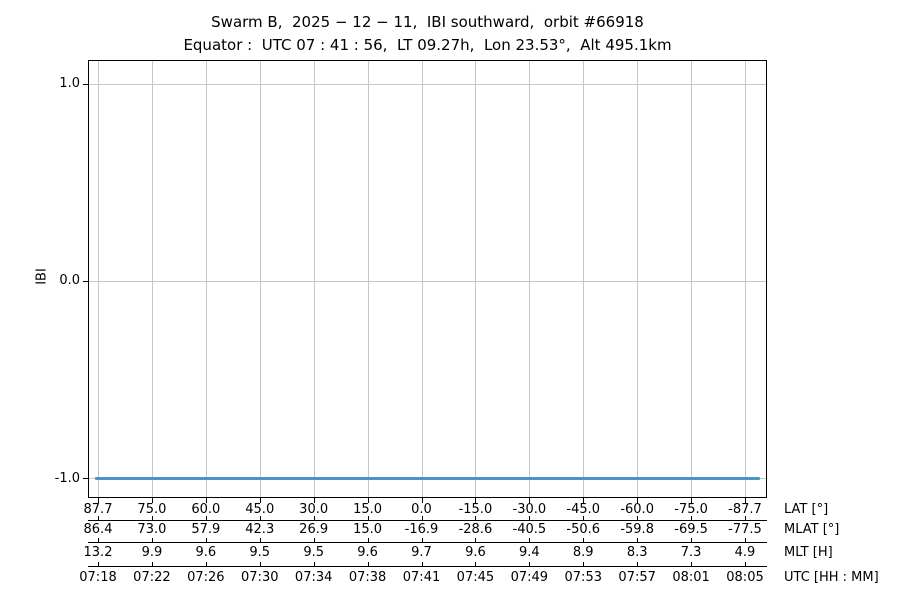 This screenshot has height=600, width=900. What do you see at coordinates (583, 552) in the screenshot?
I see `x-tick-label: 8.9` at bounding box center [583, 552].